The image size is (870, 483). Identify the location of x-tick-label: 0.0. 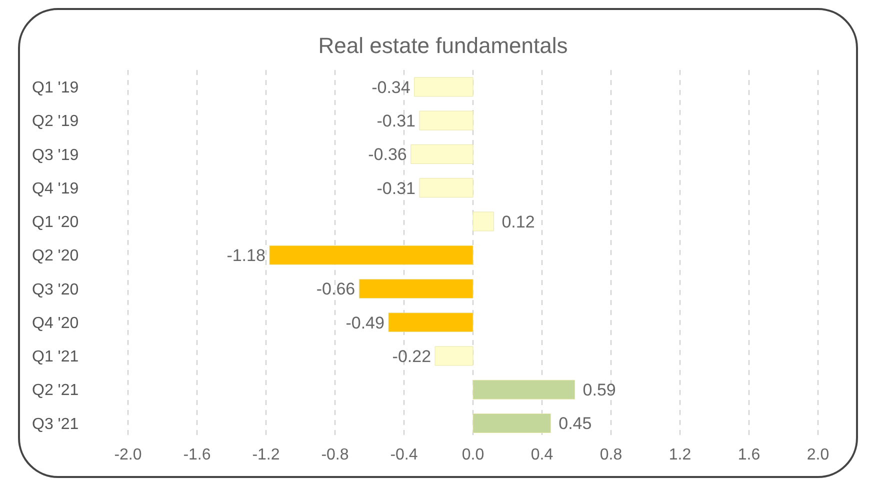
(473, 455).